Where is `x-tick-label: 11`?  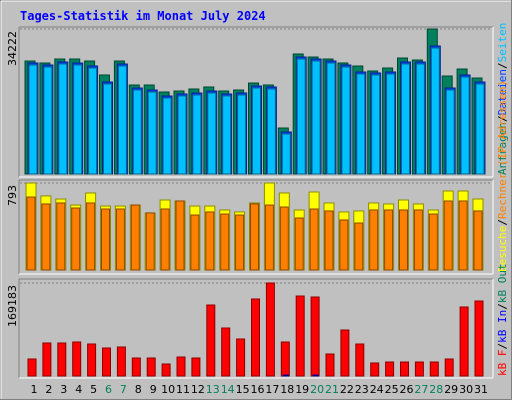
x-tick-label: 11 is located at coordinates (183, 389).